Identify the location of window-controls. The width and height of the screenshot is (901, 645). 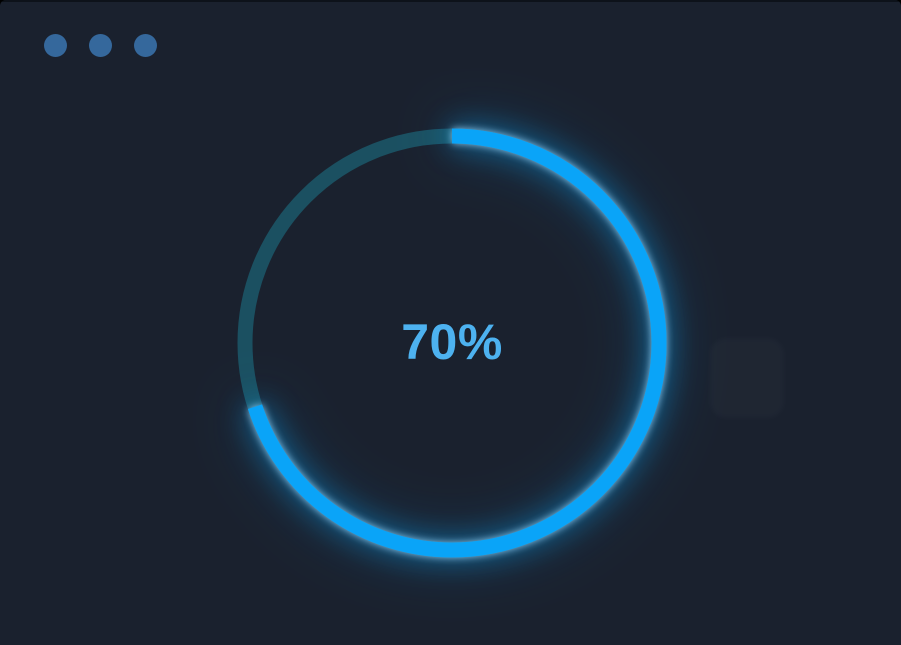
(100, 45).